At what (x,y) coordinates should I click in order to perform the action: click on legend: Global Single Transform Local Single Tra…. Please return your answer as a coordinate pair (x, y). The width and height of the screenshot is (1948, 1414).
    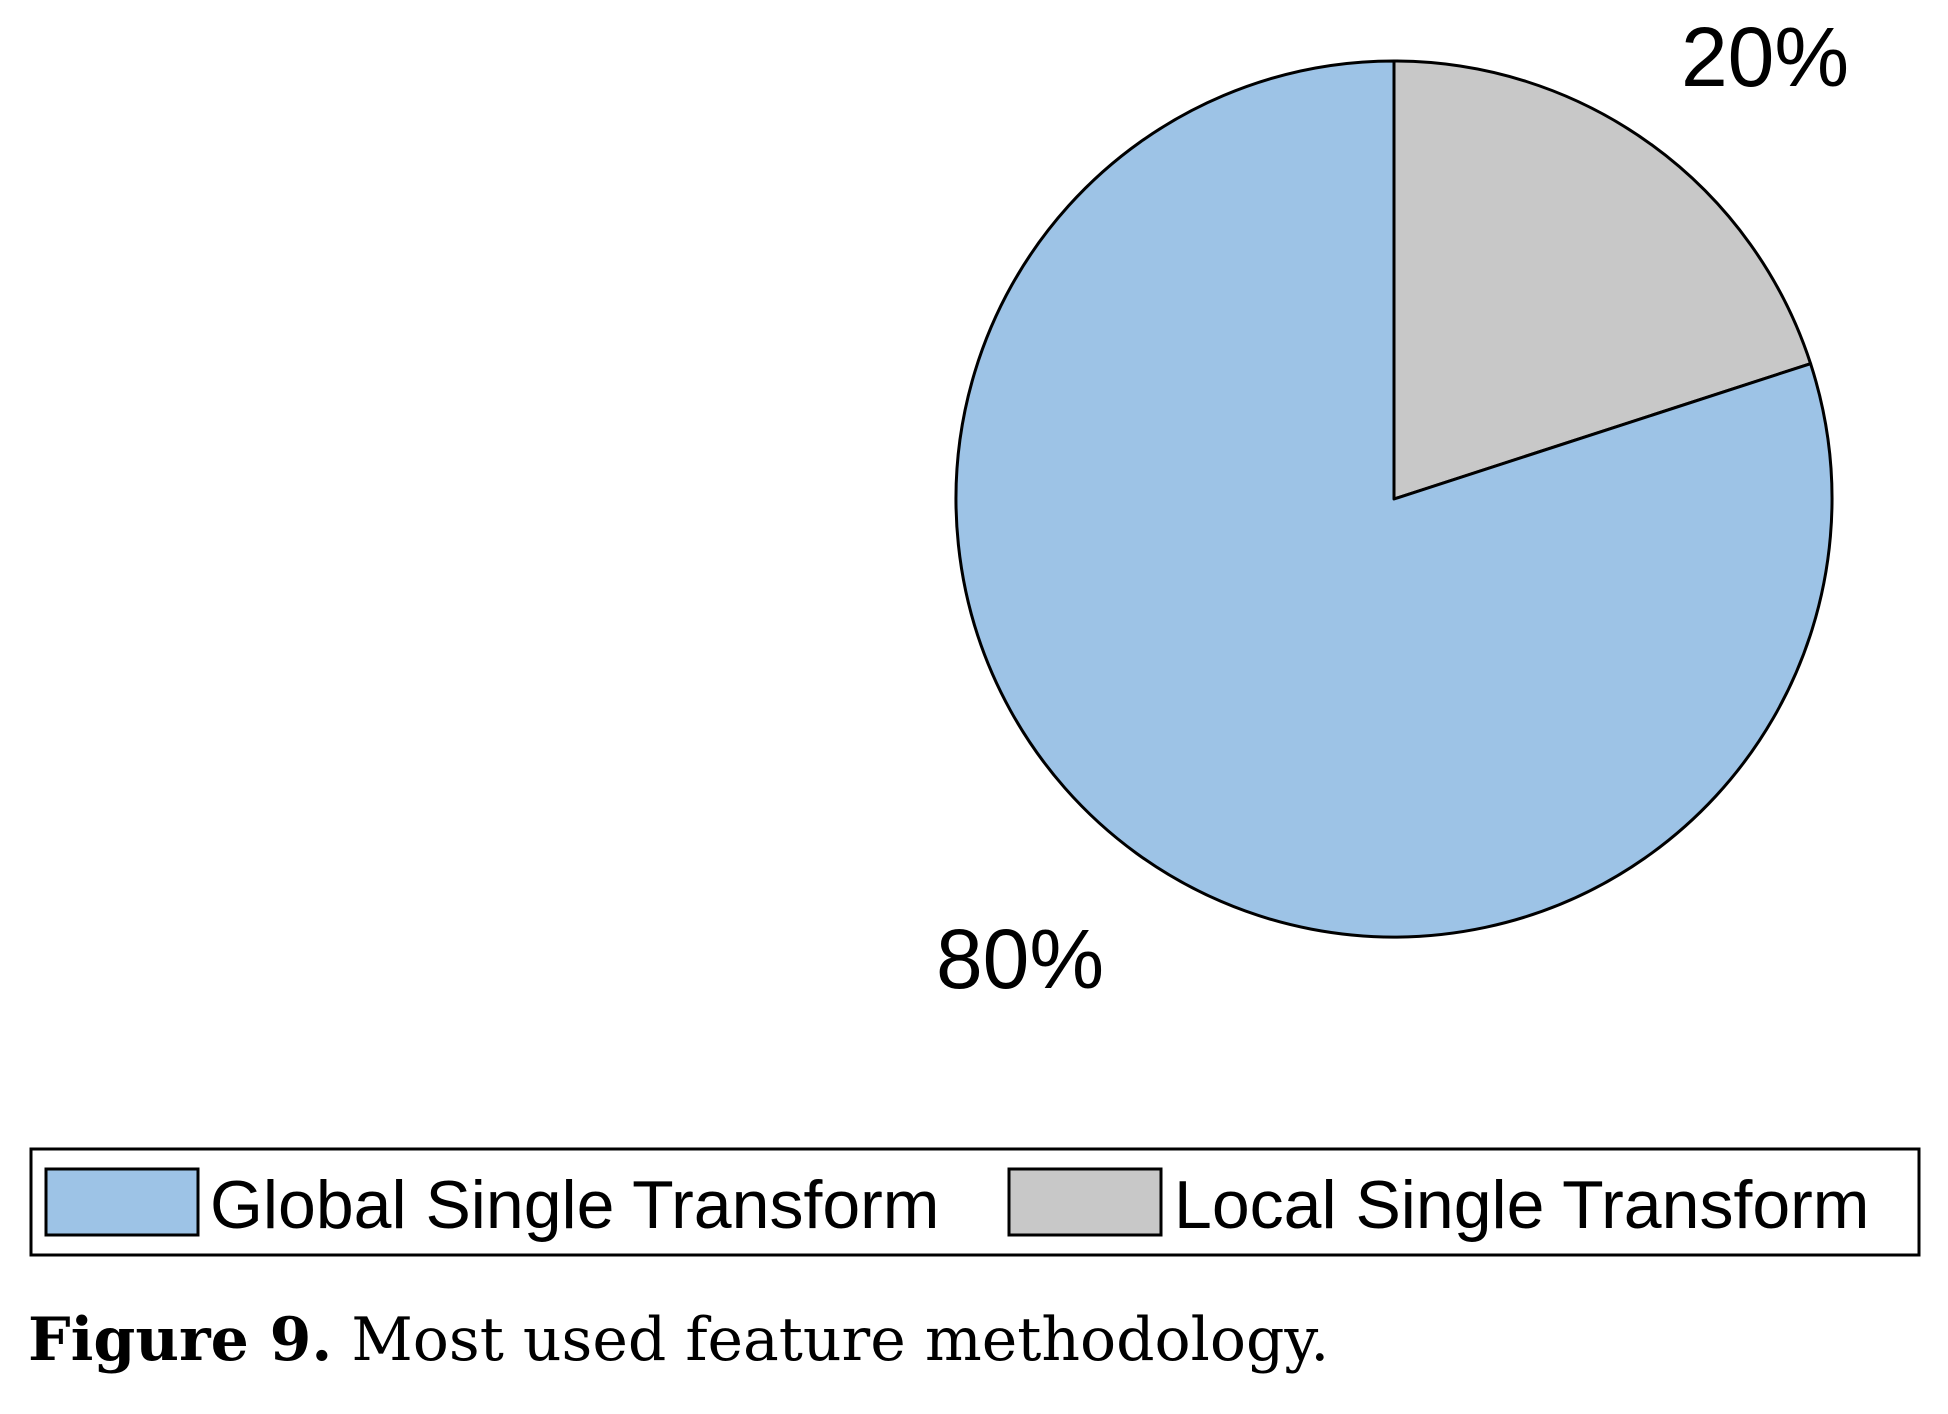
    Looking at the image, I should click on (975, 1202).